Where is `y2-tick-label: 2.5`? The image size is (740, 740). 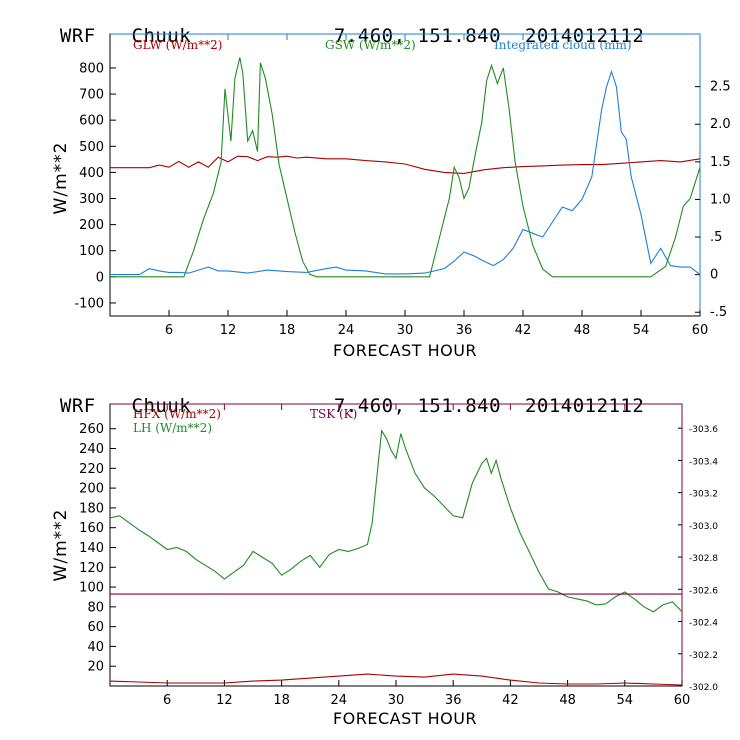
y2-tick-label: 2.5 is located at coordinates (720, 87).